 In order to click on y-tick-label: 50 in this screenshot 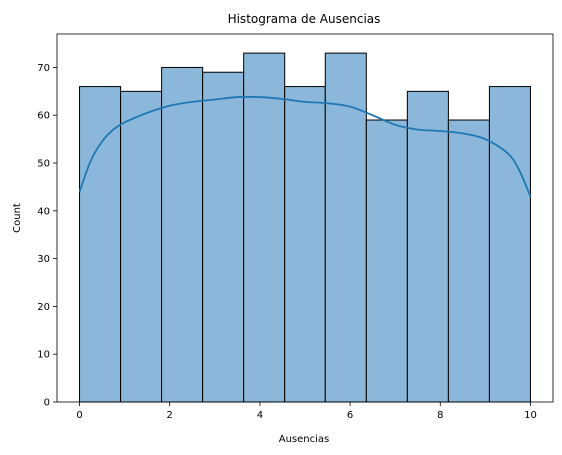, I will do `click(43, 164)`.